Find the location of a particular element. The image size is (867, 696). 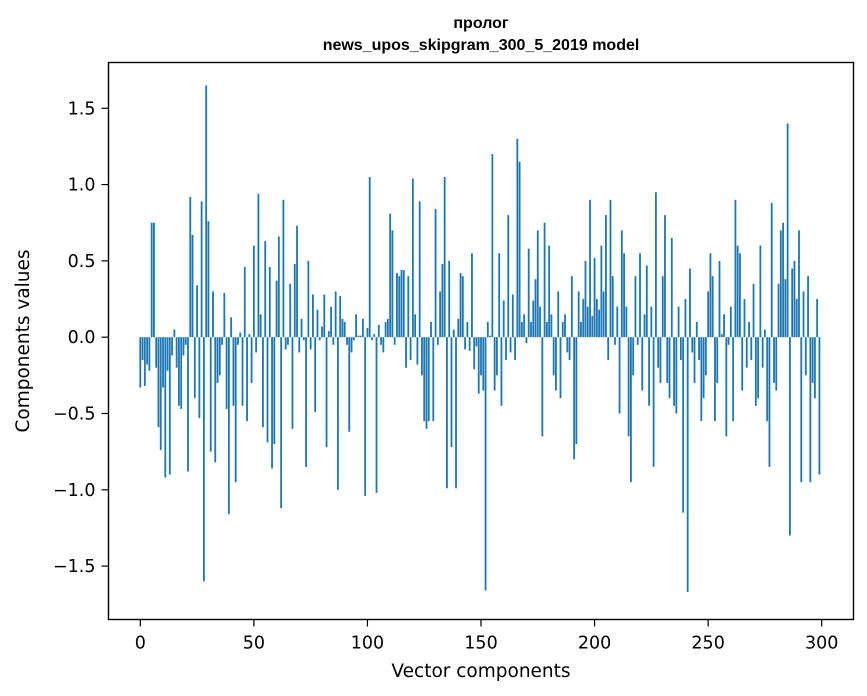

y-tick-label: −1.0 is located at coordinates (74, 491).